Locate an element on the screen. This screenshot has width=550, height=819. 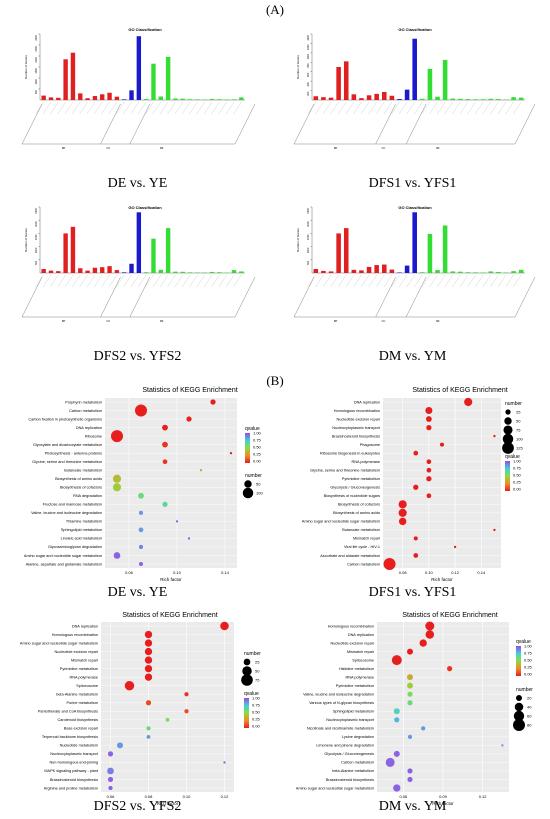
term-label: Spliceosome is located at coordinates (363, 660).